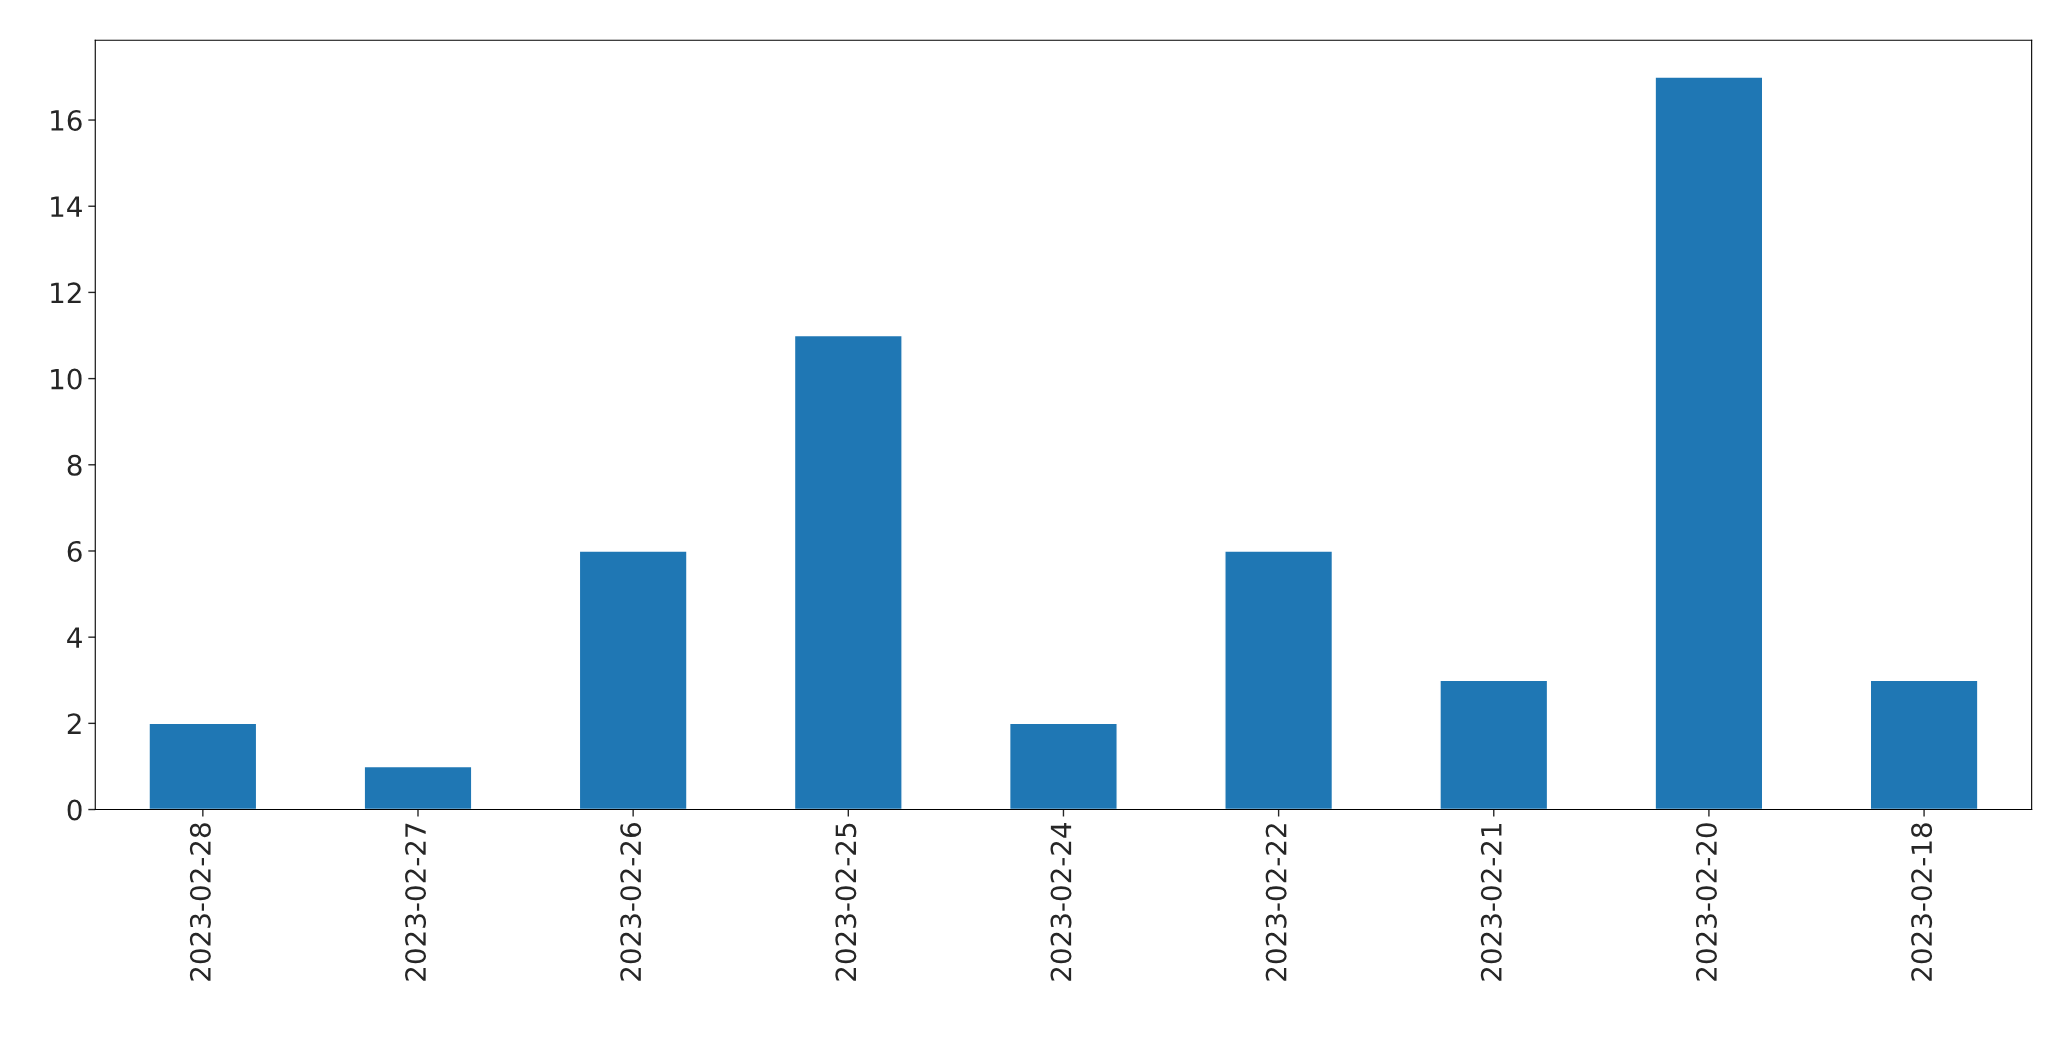 Image resolution: width=2071 pixels, height=1061 pixels. I want to click on x-tick-label: 2023-02-28, so click(200, 902).